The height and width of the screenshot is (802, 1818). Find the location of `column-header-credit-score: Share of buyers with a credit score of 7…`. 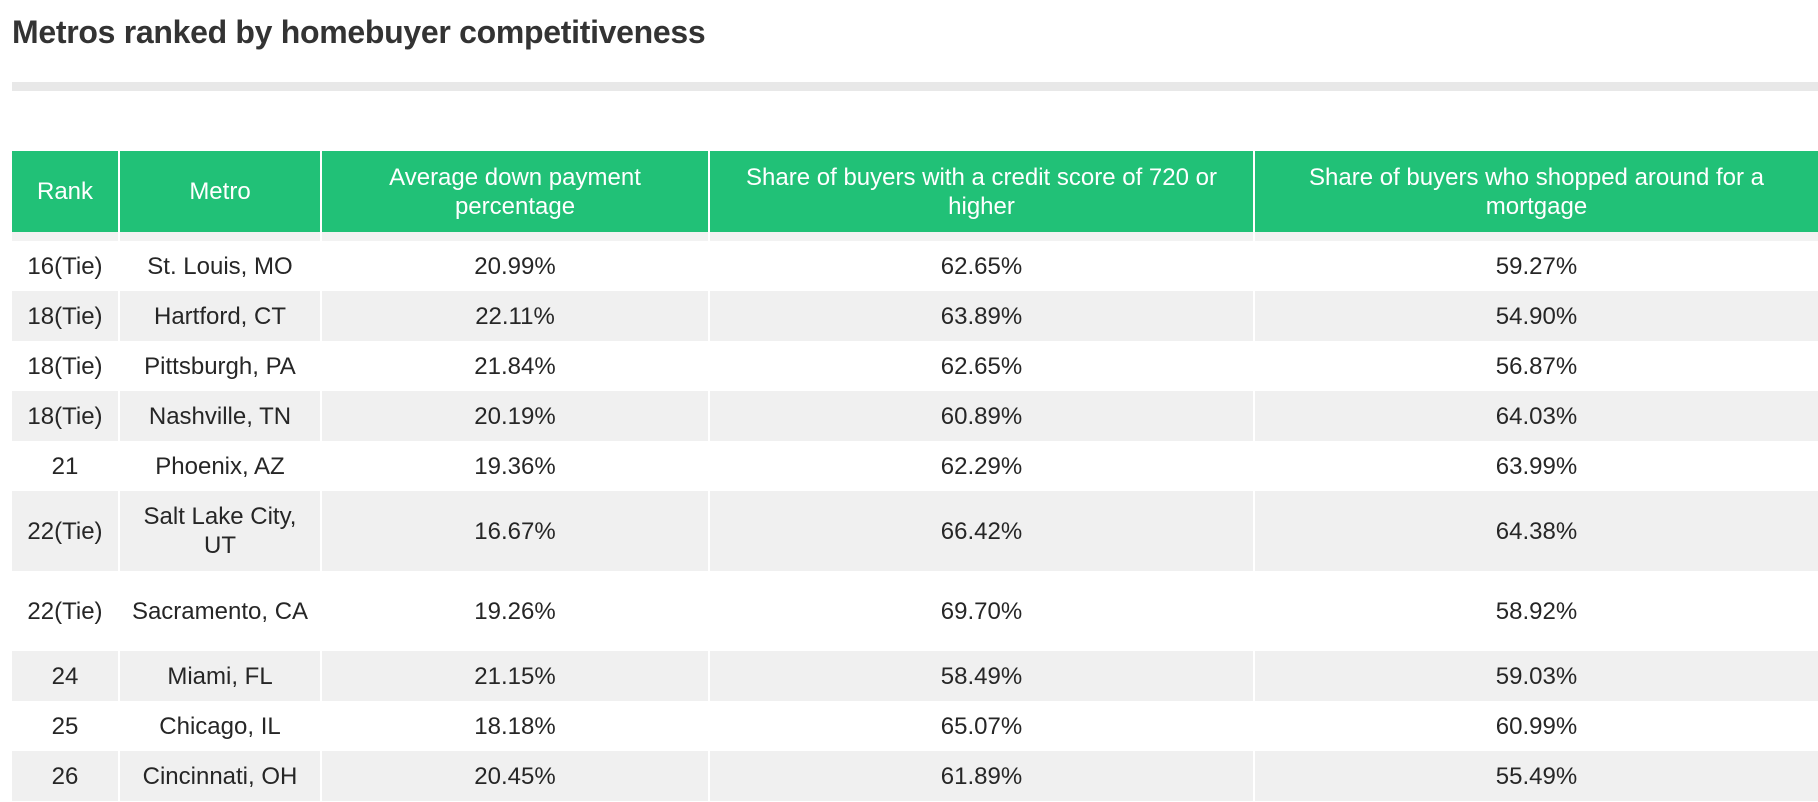

column-header-credit-score: Share of buyers with a credit score of 7… is located at coordinates (980, 191).